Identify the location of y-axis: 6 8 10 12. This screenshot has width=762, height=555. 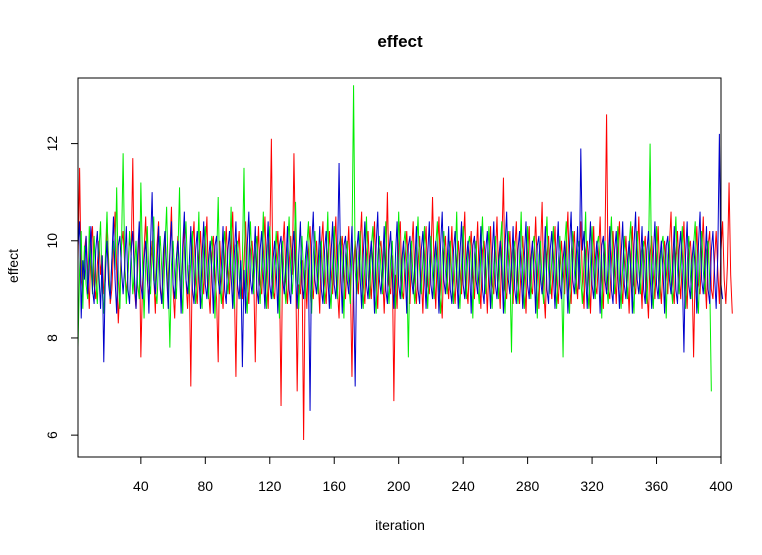
(61, 287).